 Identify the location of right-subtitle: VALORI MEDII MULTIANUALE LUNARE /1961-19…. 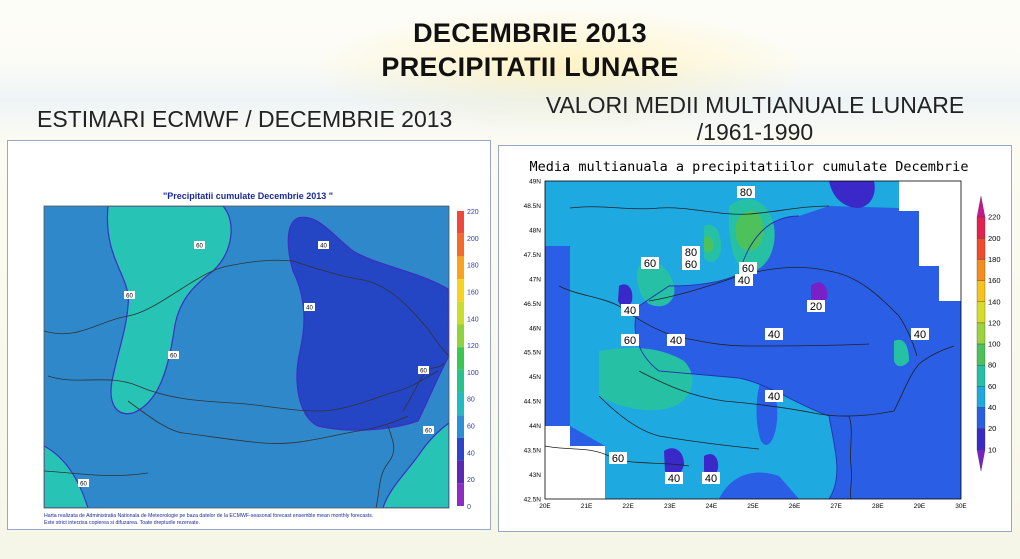
(755, 119).